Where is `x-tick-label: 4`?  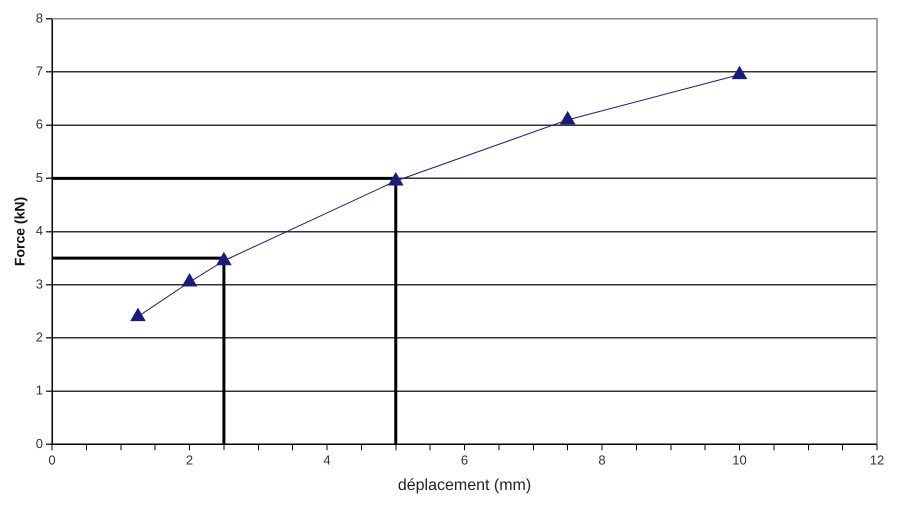 x-tick-label: 4 is located at coordinates (327, 460).